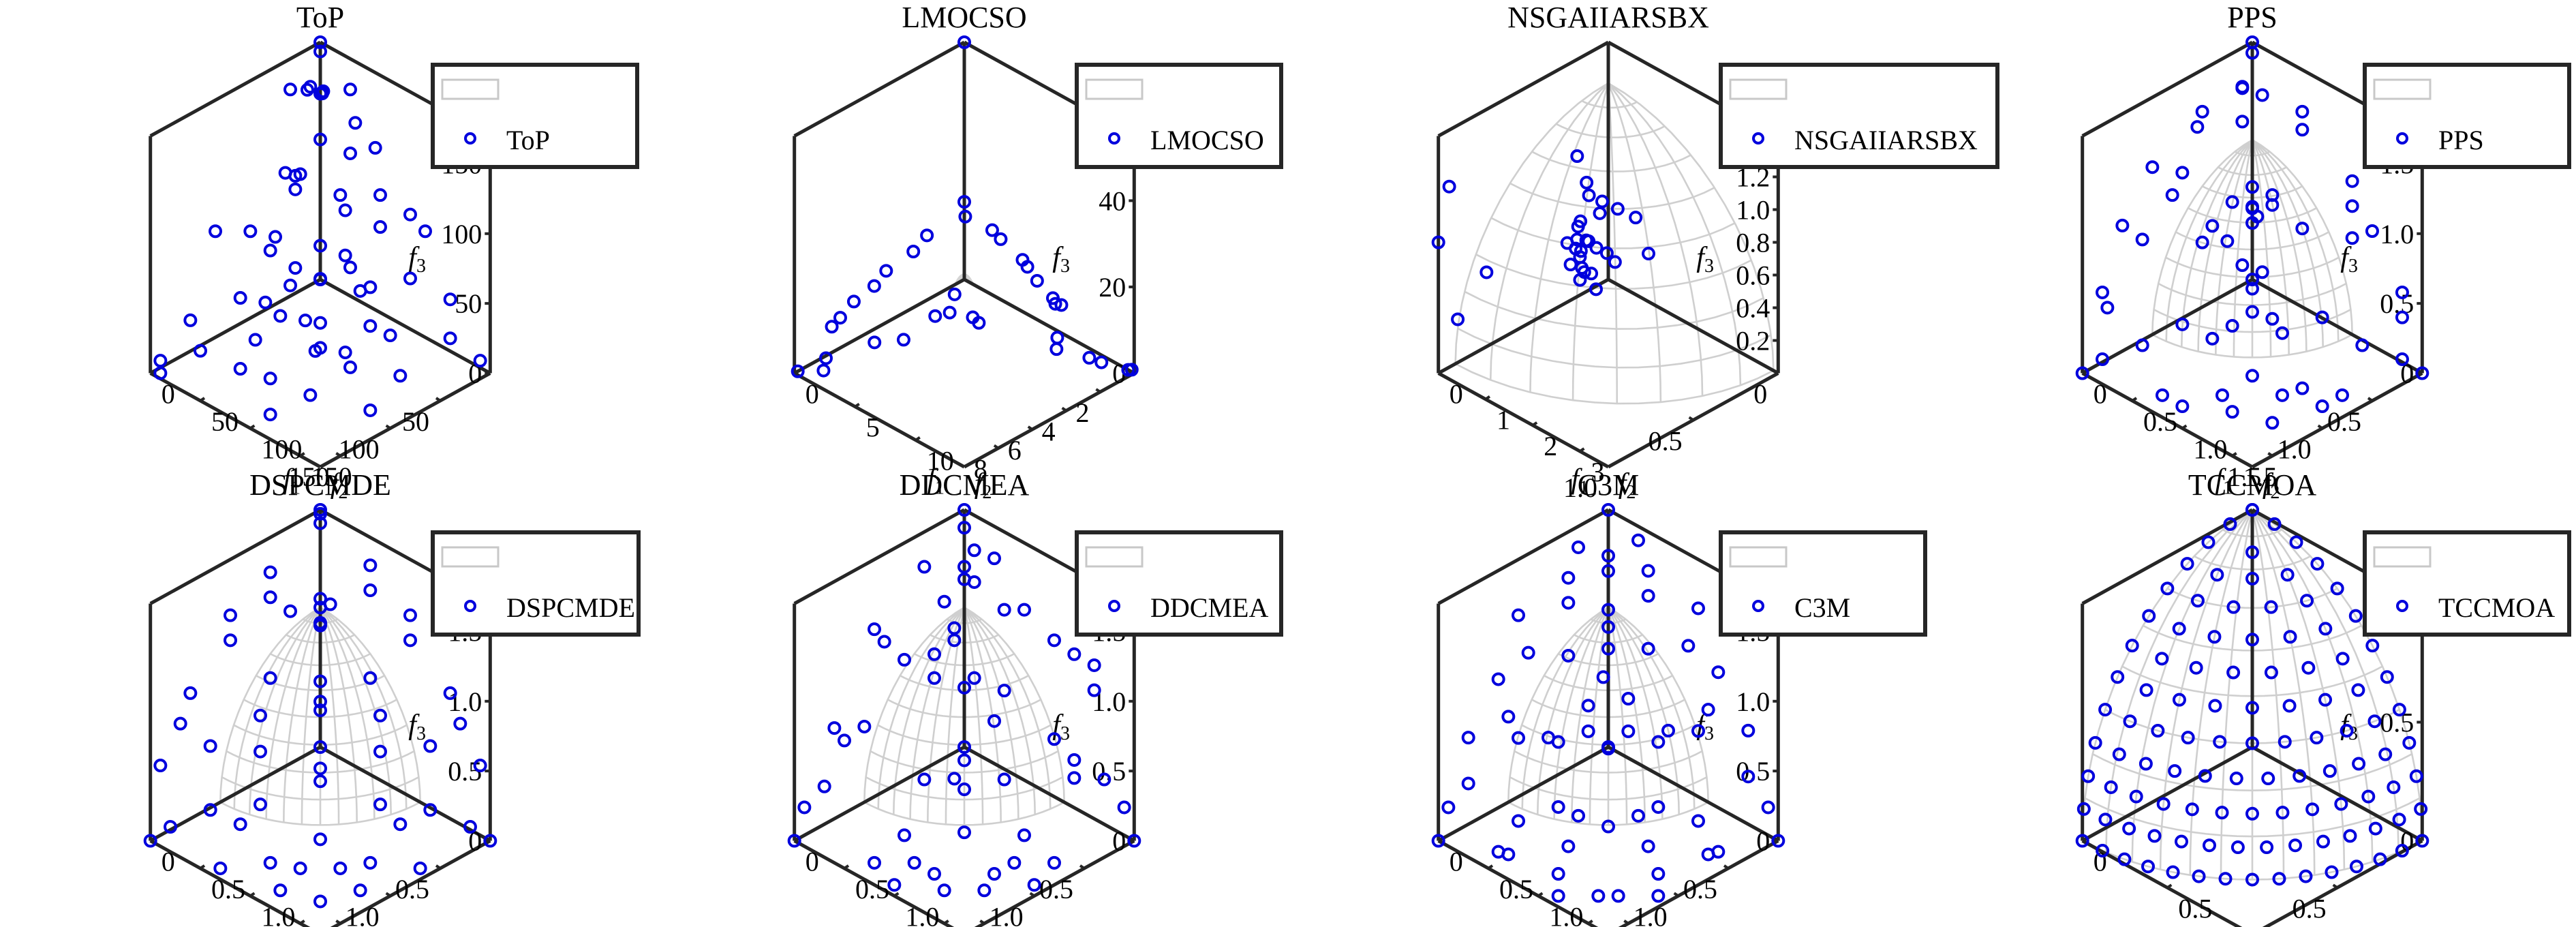  Describe the element at coordinates (2402, 556) in the screenshot. I see `legend-front-patch-icon` at that location.